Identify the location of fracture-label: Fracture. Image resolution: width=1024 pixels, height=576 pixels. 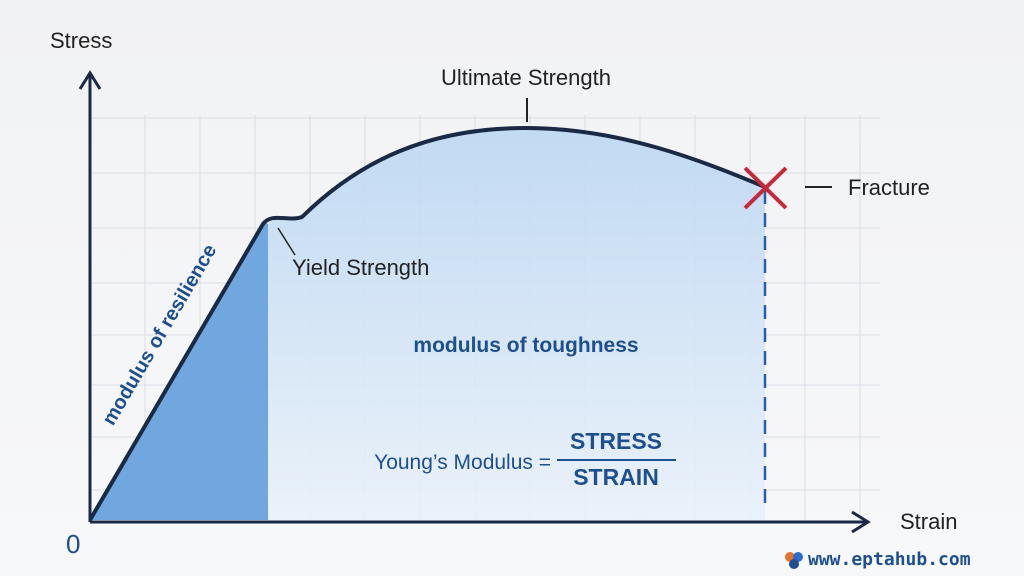
(889, 187).